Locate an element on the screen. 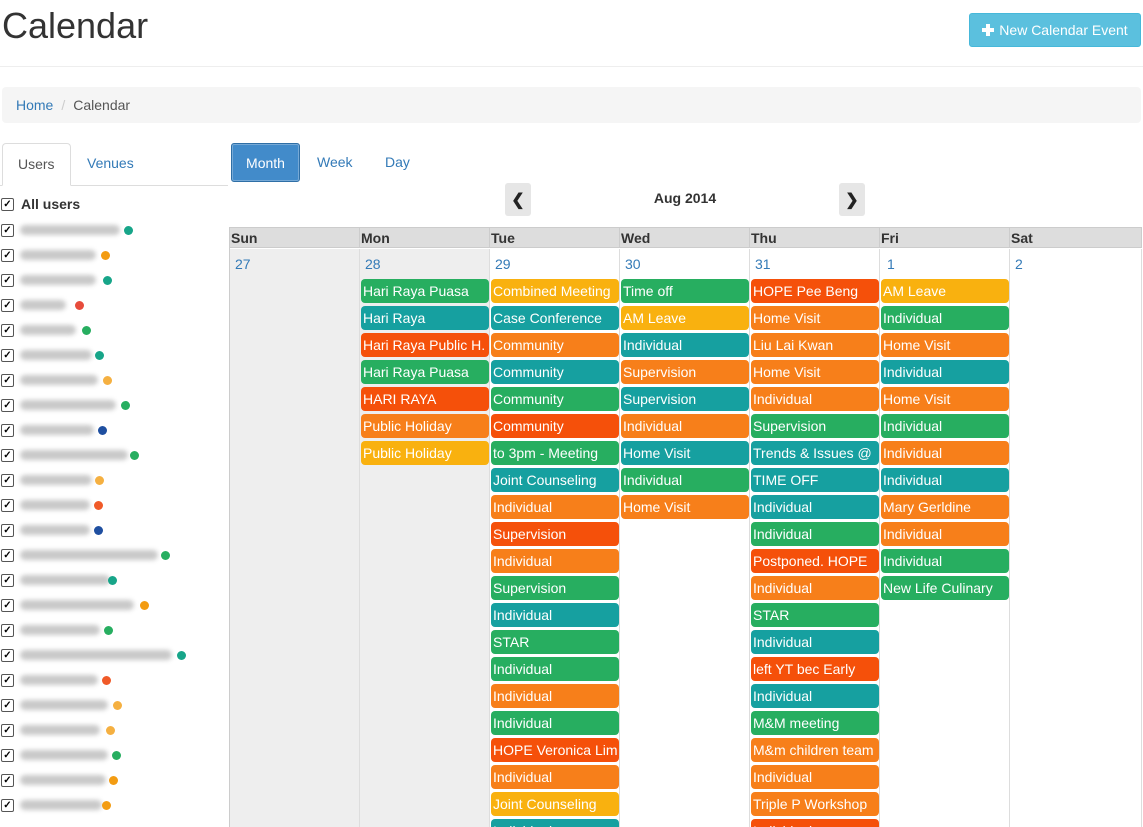  tab-venues: Venues is located at coordinates (110, 163).